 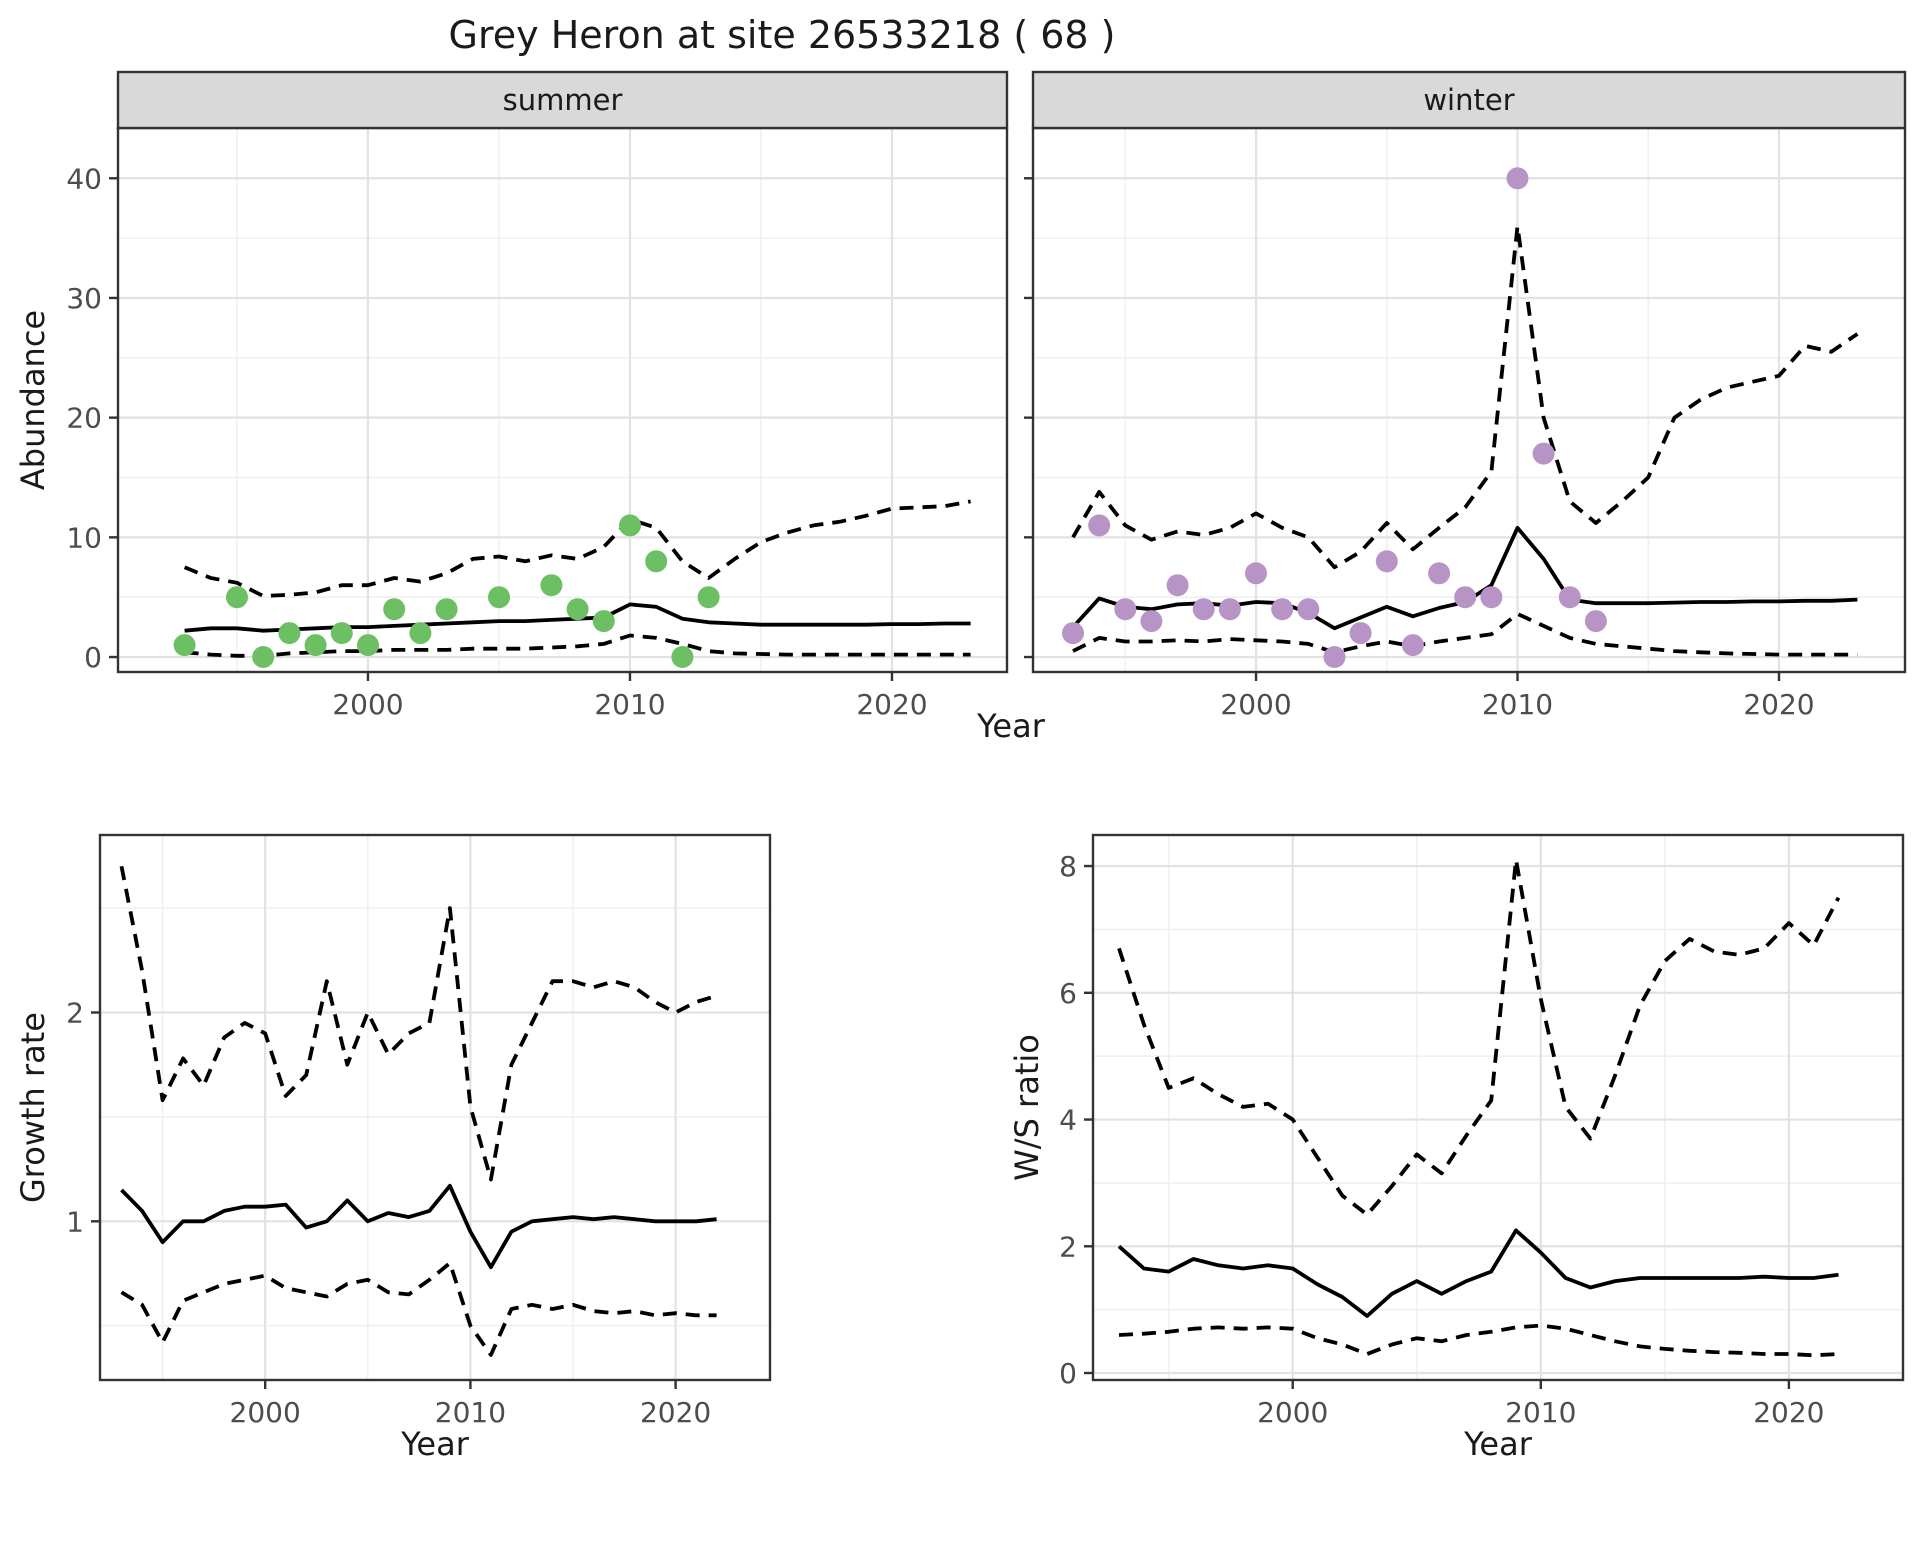 I want to click on y-tick-label: 1, so click(x=75, y=1221).